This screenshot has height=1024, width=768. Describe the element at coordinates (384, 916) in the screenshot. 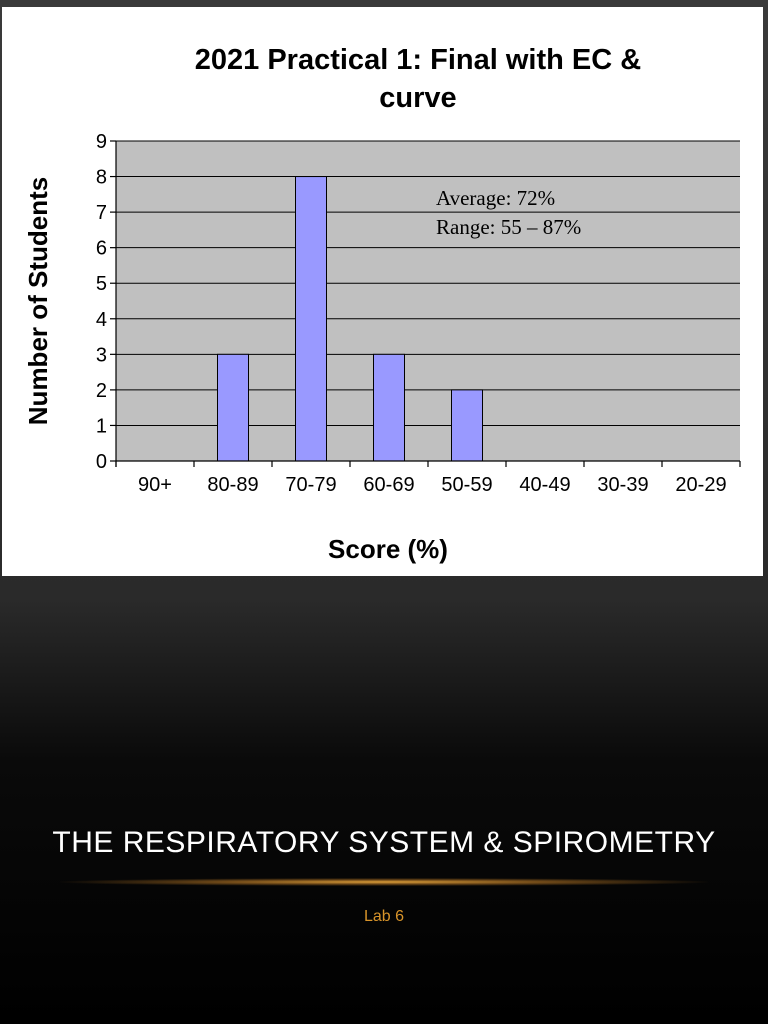

I see `slide-subtitle: Lab 6` at that location.